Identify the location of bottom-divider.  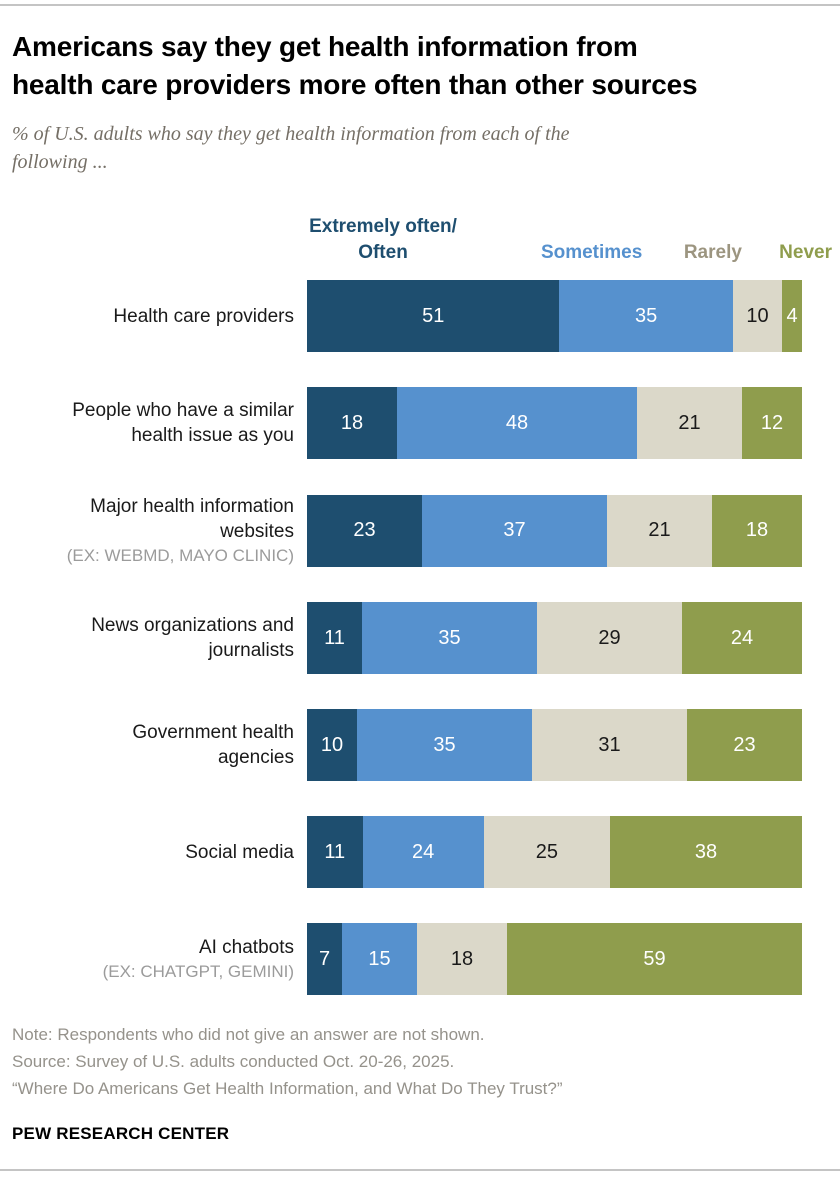
(420, 1170).